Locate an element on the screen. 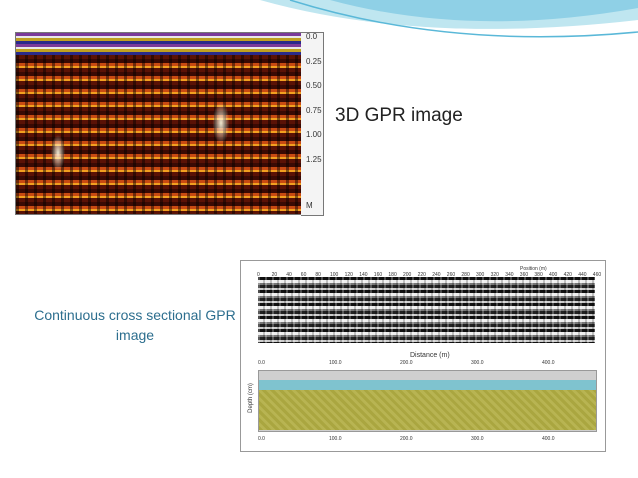  depth-label: 1.25 is located at coordinates (314, 159).